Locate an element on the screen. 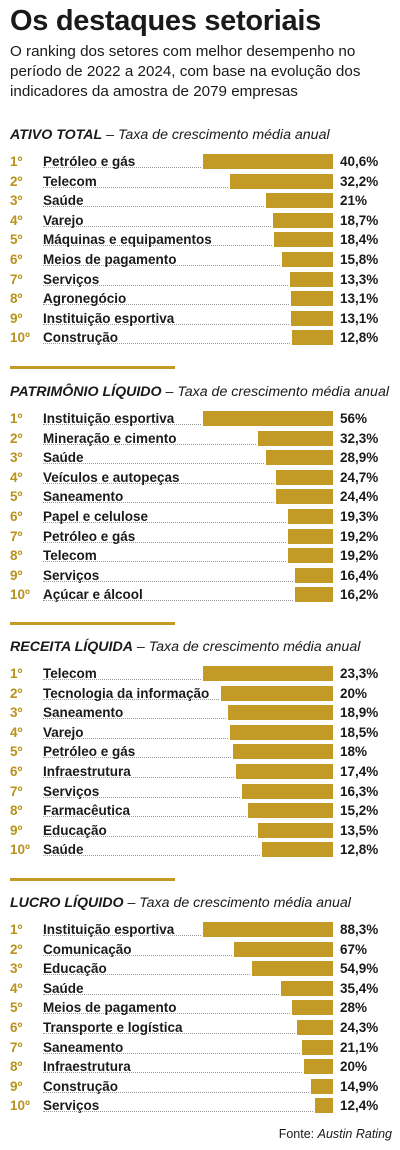 The width and height of the screenshot is (400, 1150). category-label: Saúde is located at coordinates (63, 988).